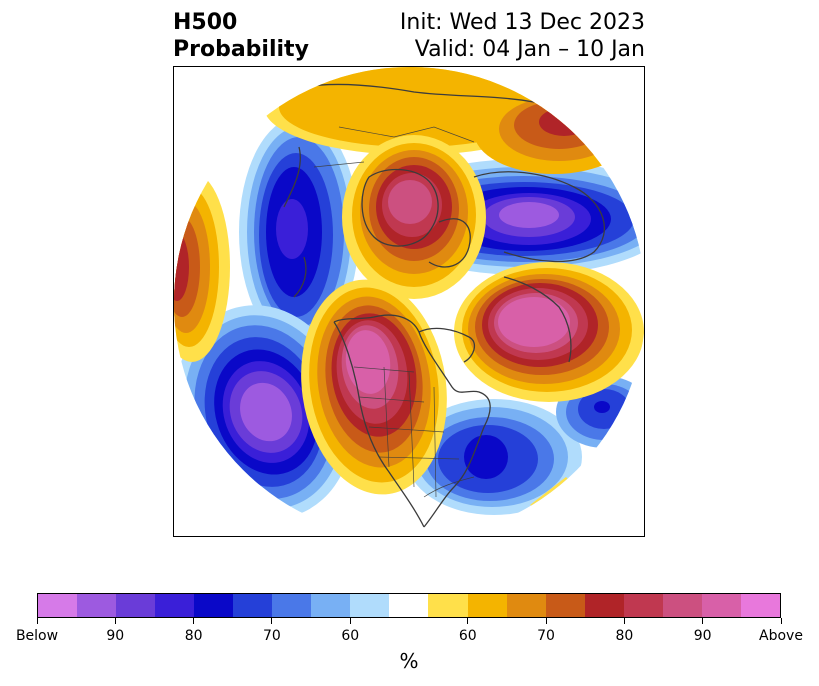  Describe the element at coordinates (409, 661) in the screenshot. I see `colorbar-unit: %` at that location.